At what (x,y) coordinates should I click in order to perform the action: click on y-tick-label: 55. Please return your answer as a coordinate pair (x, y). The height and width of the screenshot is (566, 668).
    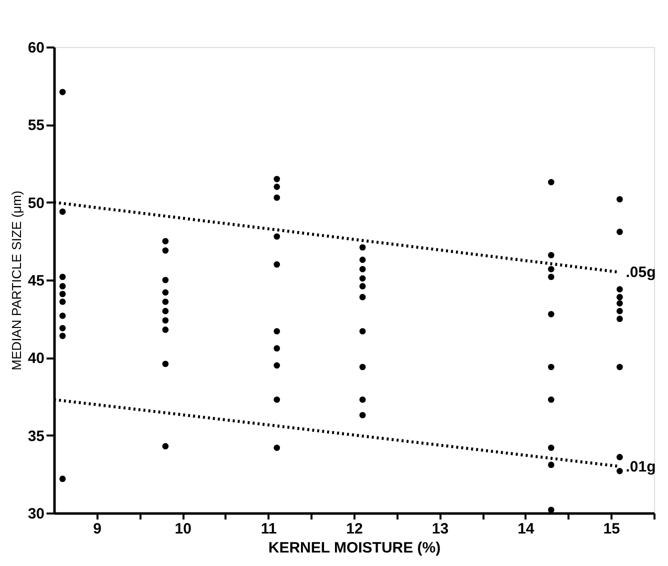
    Looking at the image, I should click on (36, 125).